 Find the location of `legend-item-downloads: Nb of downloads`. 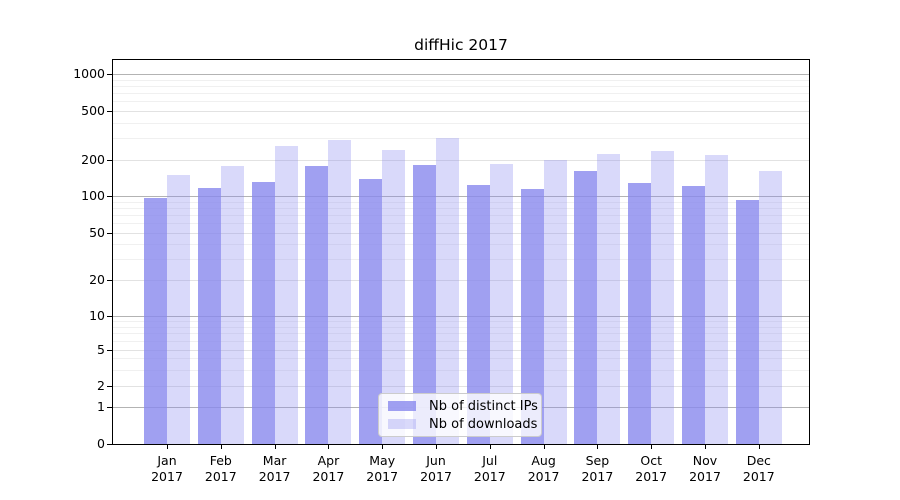

legend-item-downloads: Nb of downloads is located at coordinates (462, 424).